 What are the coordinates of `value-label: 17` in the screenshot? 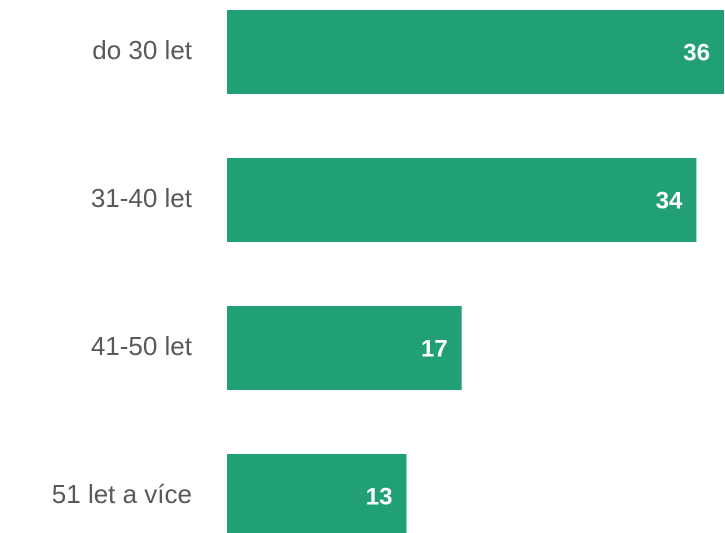 It's located at (434, 348).